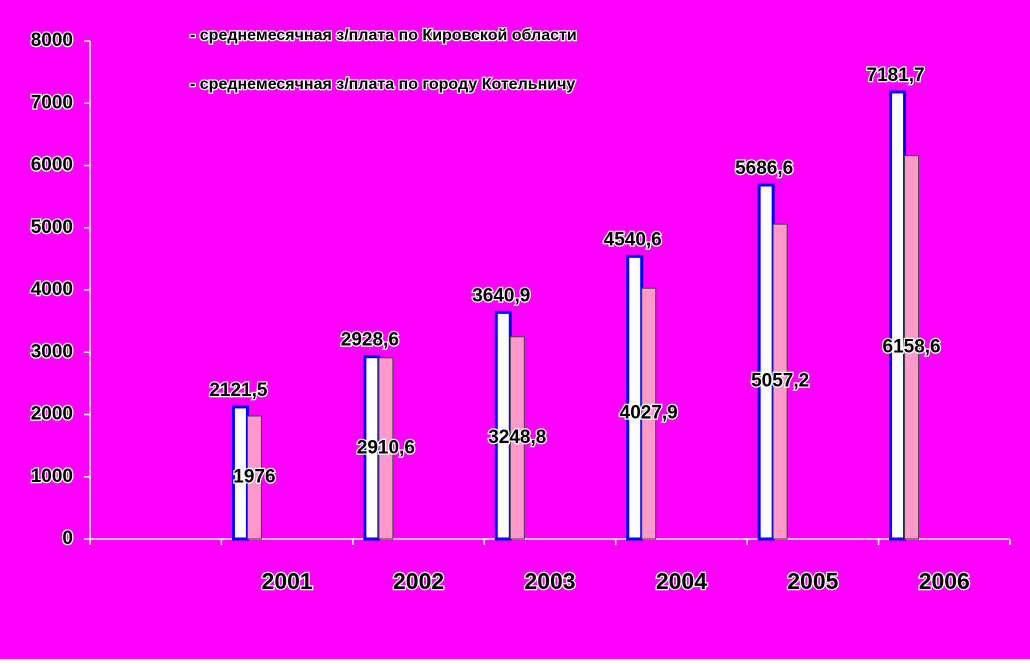  I want to click on value-label: 6158,6, so click(912, 346).